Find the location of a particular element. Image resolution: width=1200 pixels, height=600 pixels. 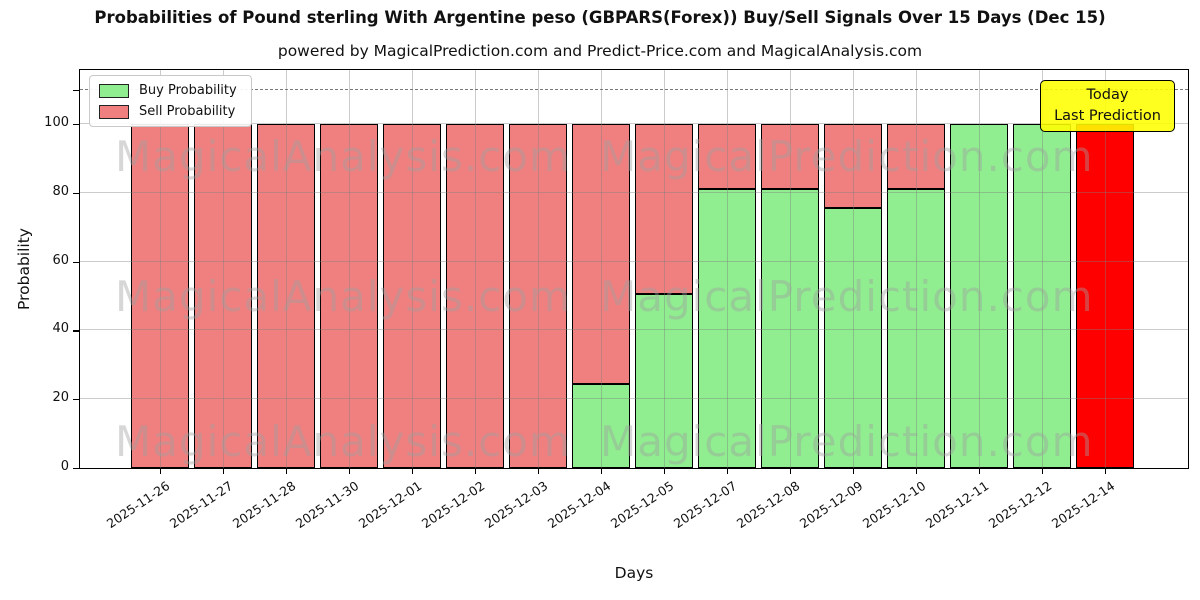

buy-swatch-icon is located at coordinates (114, 90).